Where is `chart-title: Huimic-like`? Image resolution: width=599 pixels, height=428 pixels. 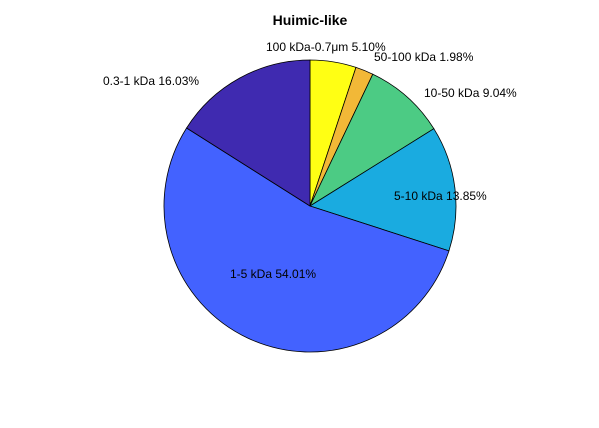
chart-title: Huimic-like is located at coordinates (310, 20).